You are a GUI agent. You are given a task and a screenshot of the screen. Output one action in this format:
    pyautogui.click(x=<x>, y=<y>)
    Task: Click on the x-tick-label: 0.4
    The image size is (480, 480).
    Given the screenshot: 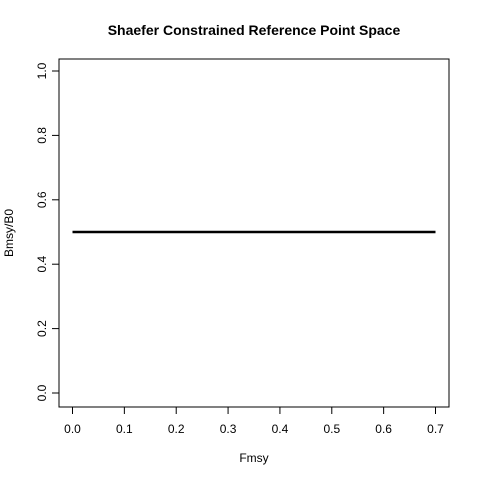 What is the action you would take?
    pyautogui.click(x=280, y=429)
    